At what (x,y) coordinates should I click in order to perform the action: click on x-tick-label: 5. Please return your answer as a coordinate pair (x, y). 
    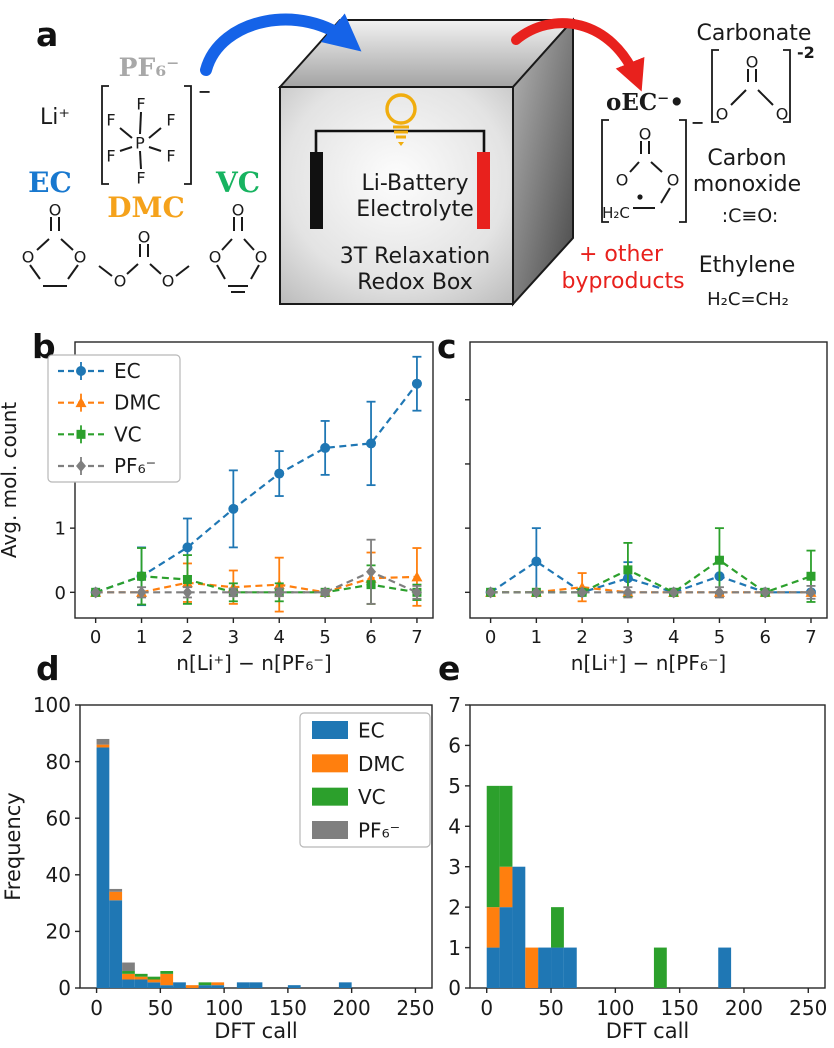
    Looking at the image, I should click on (324, 637).